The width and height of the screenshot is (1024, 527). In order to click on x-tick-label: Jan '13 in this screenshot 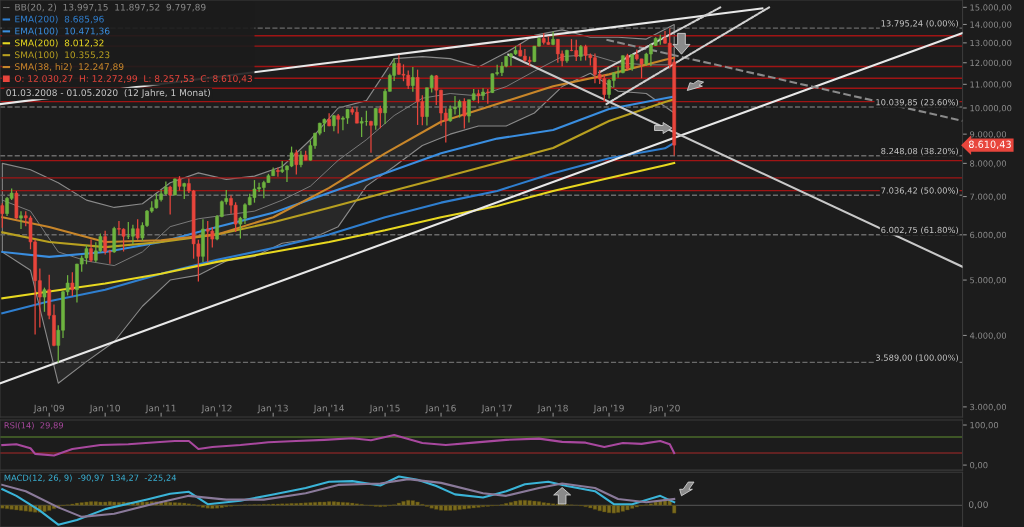, I will do `click(272, 409)`.